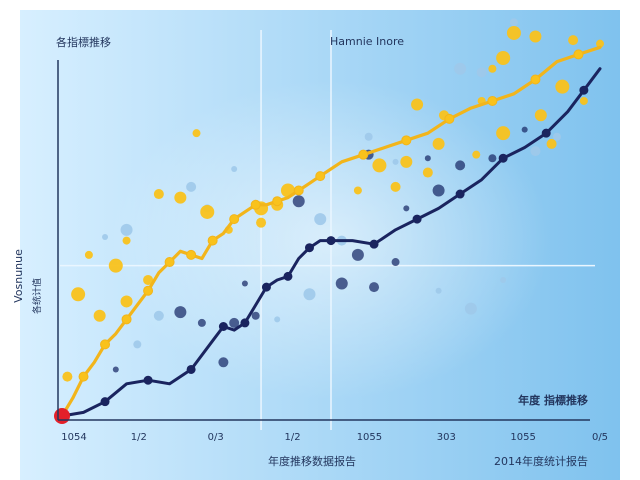  What do you see at coordinates (139, 437) in the screenshot?
I see `x-tick-label-1: 1/2` at bounding box center [139, 437].